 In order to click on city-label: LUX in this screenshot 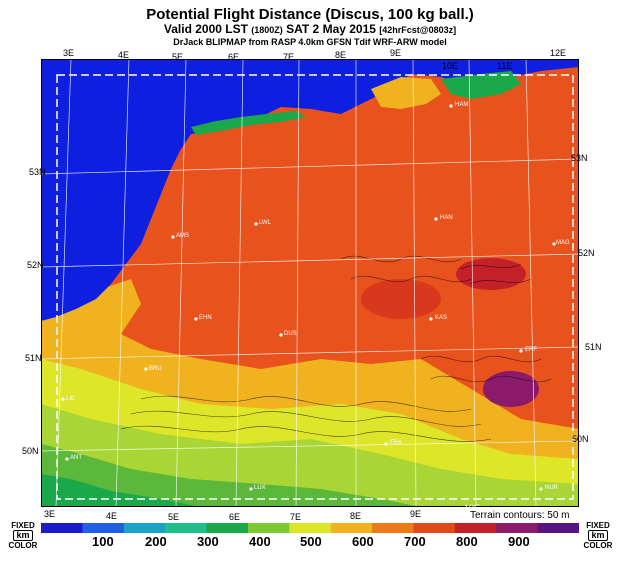, I will do `click(260, 488)`.